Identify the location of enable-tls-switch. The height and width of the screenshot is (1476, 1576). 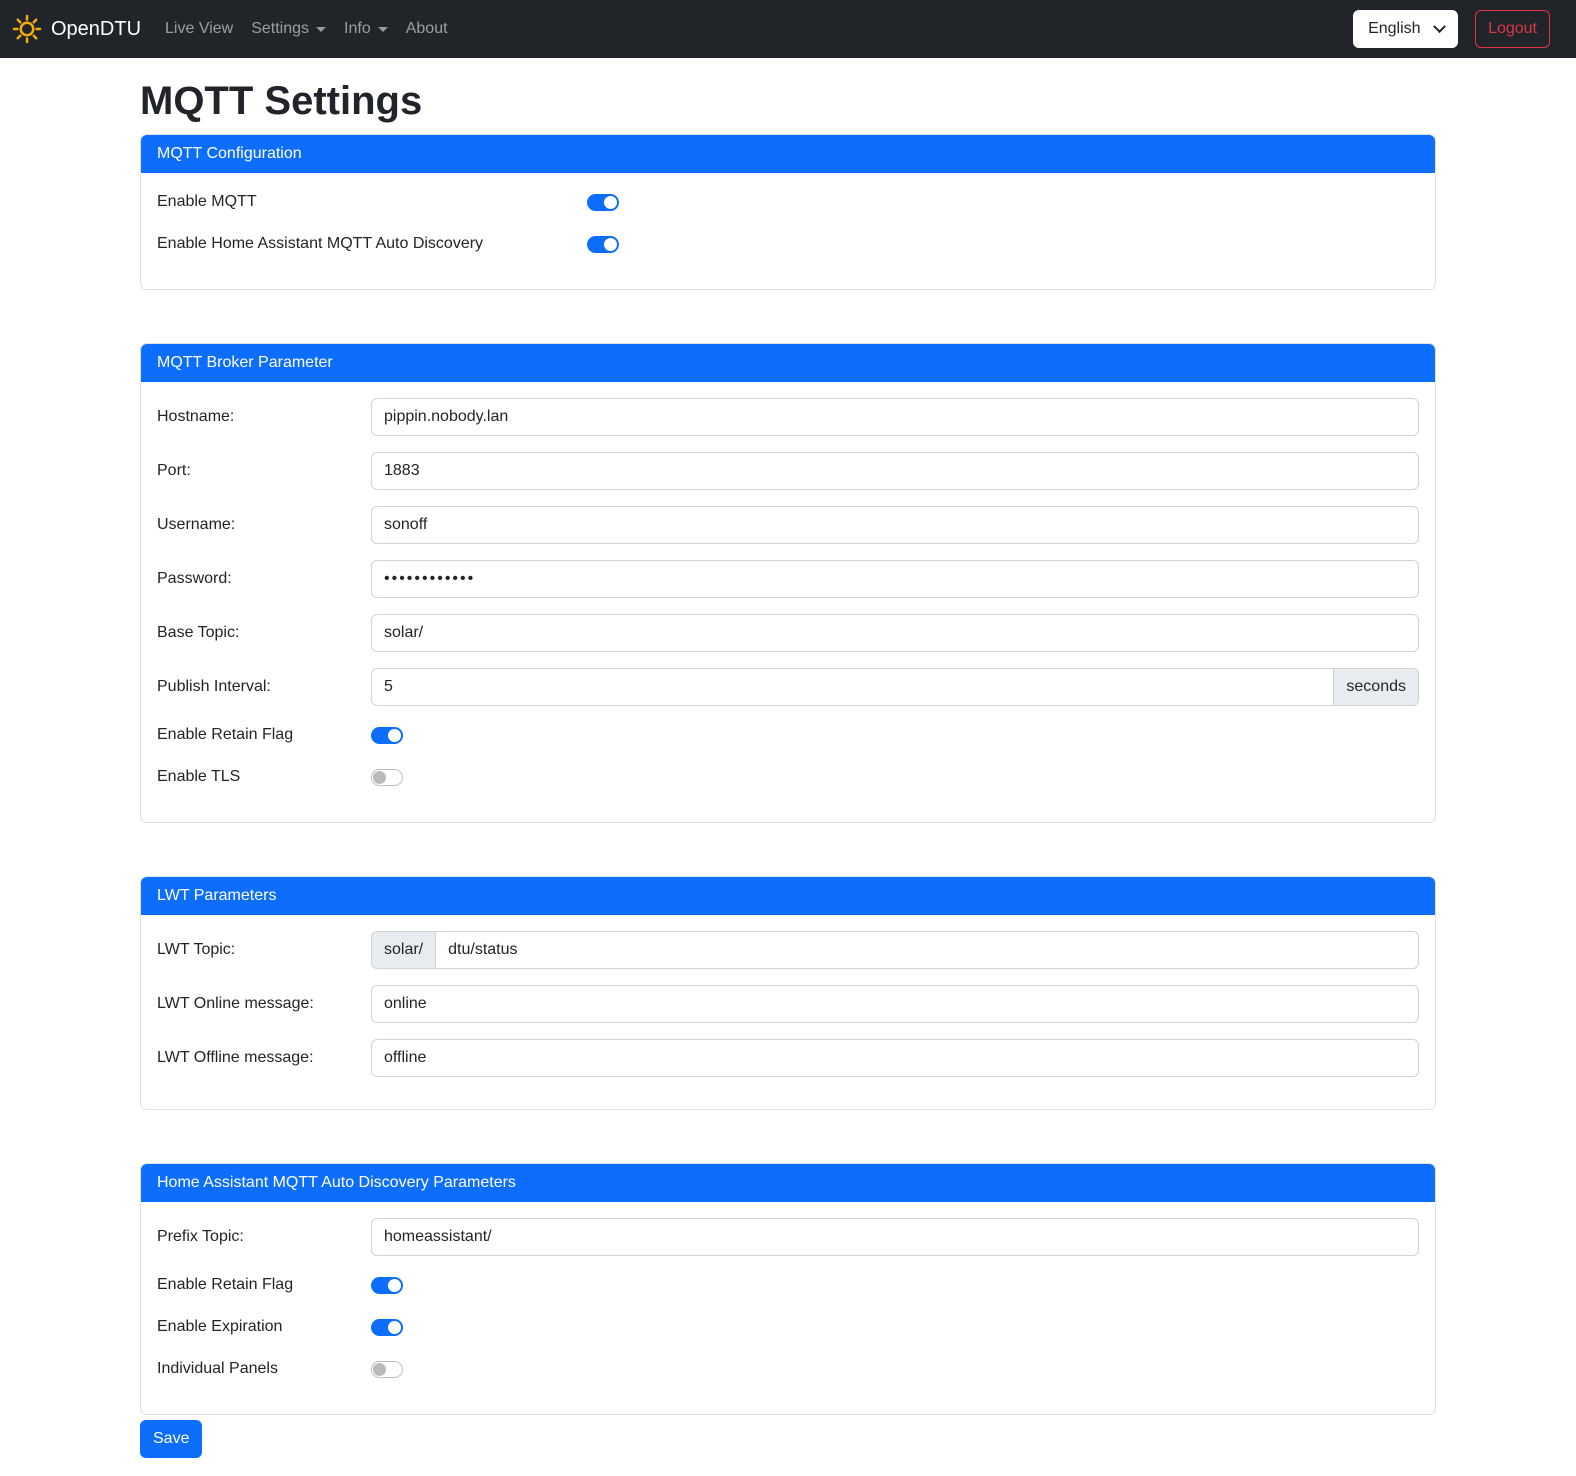
(387, 777).